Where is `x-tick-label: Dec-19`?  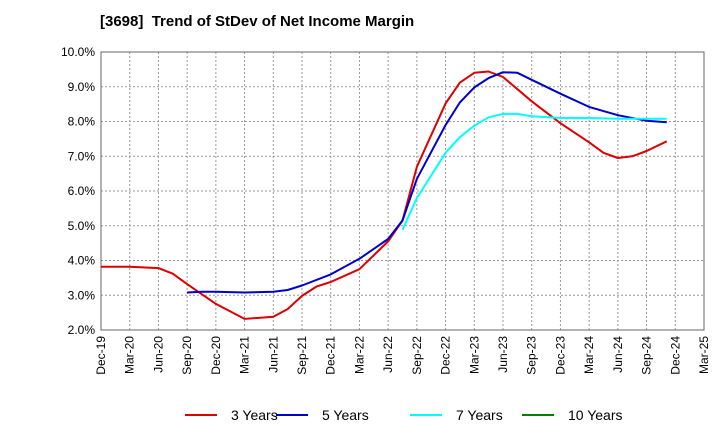
x-tick-label: Dec-19 is located at coordinates (101, 355).